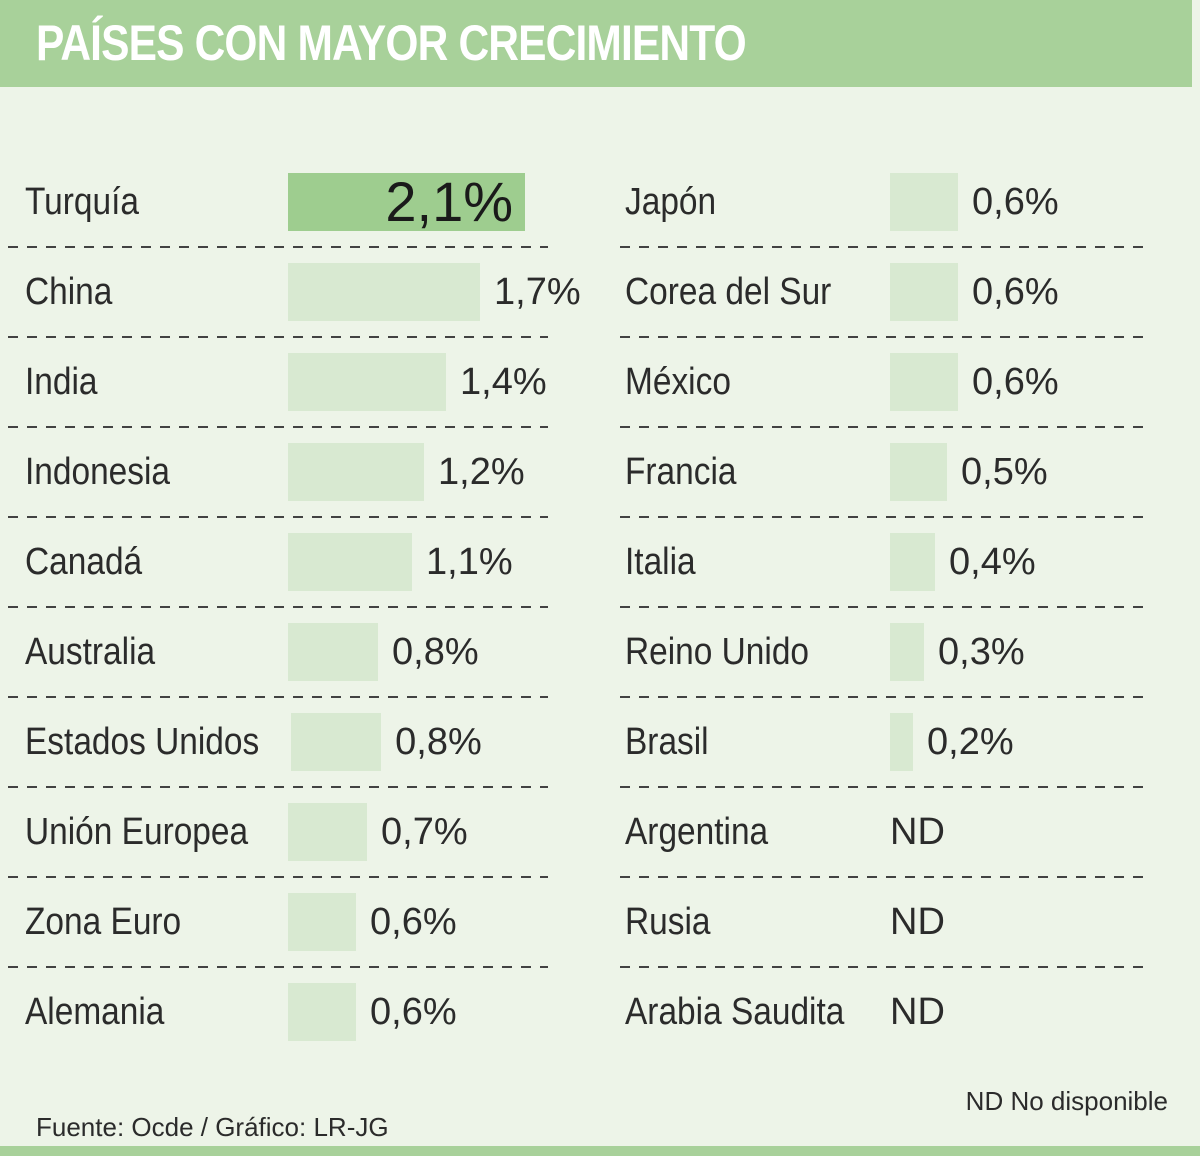  What do you see at coordinates (888, 922) in the screenshot?
I see `table-row: Rusia ND` at bounding box center [888, 922].